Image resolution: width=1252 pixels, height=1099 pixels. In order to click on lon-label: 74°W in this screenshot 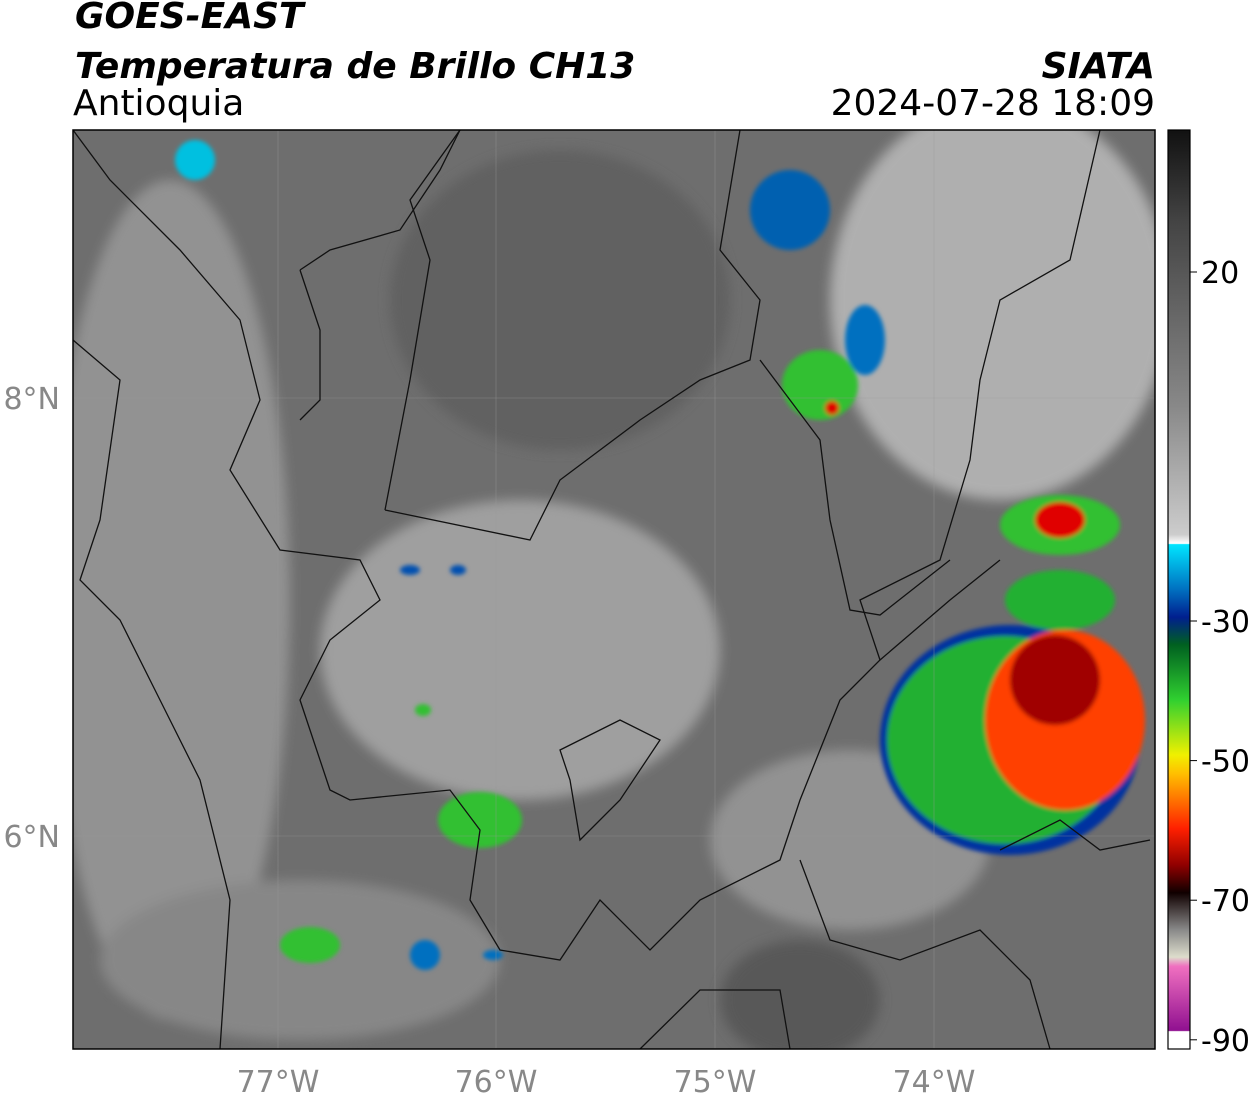, I will do `click(934, 1082)`.